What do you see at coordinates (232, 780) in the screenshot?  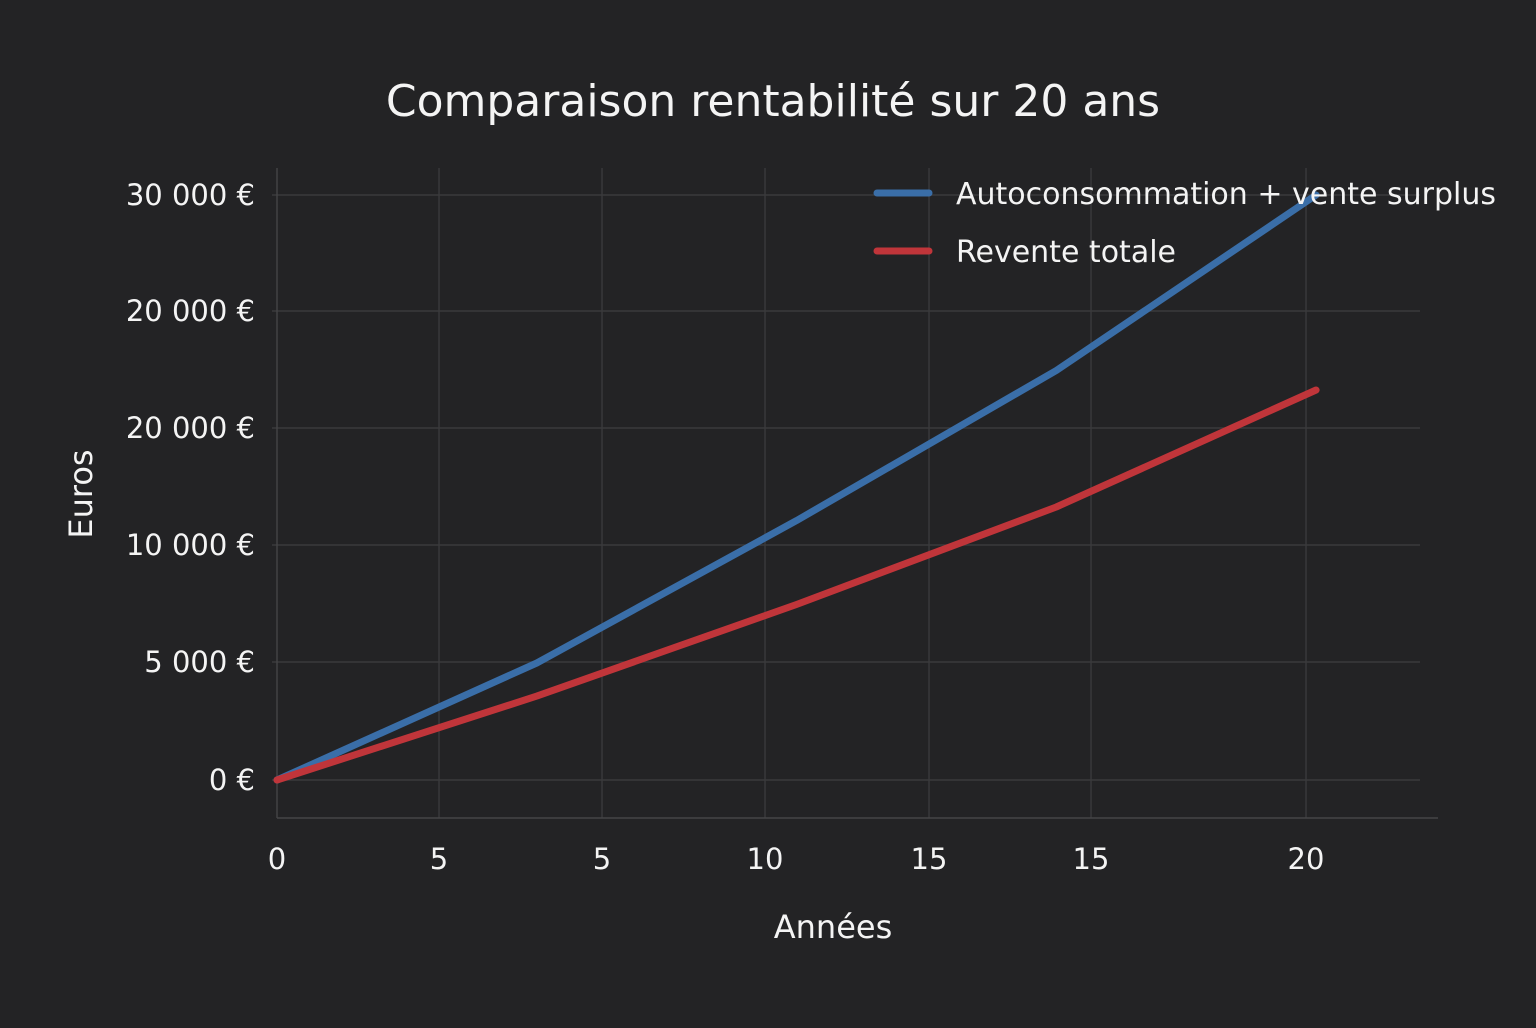 I see `y-tick-label: 0 €` at bounding box center [232, 780].